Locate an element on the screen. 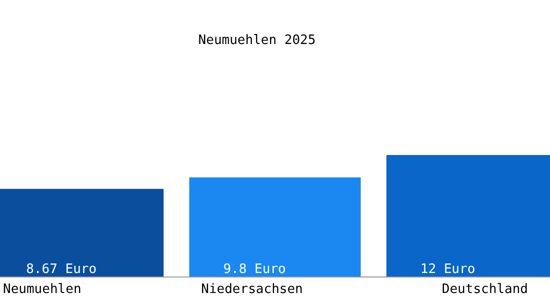  data-label: 8.67 Euro is located at coordinates (61, 269).